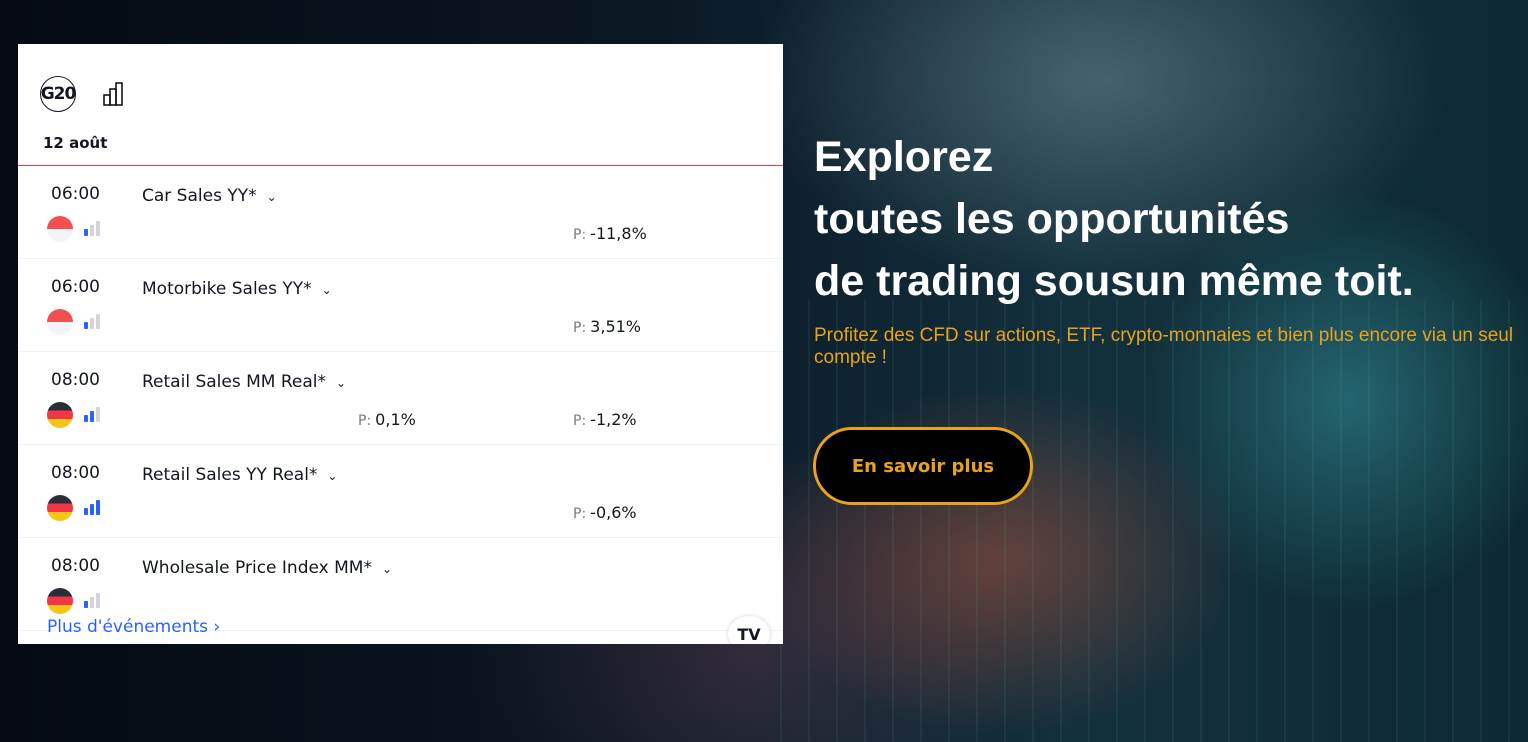  I want to click on date-header: 12 août, so click(75, 143).